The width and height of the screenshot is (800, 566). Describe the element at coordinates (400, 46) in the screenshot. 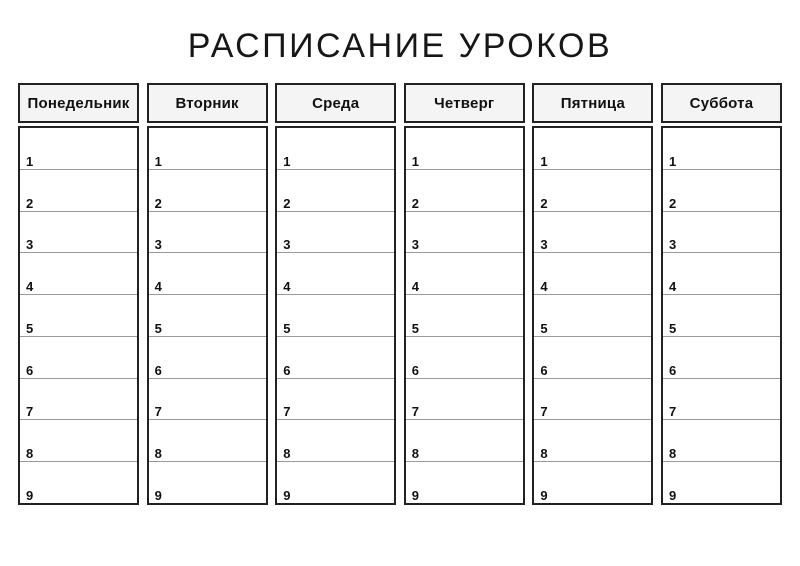

I see `page-title: РАСПИСАНИЕ УРОКОВ` at that location.